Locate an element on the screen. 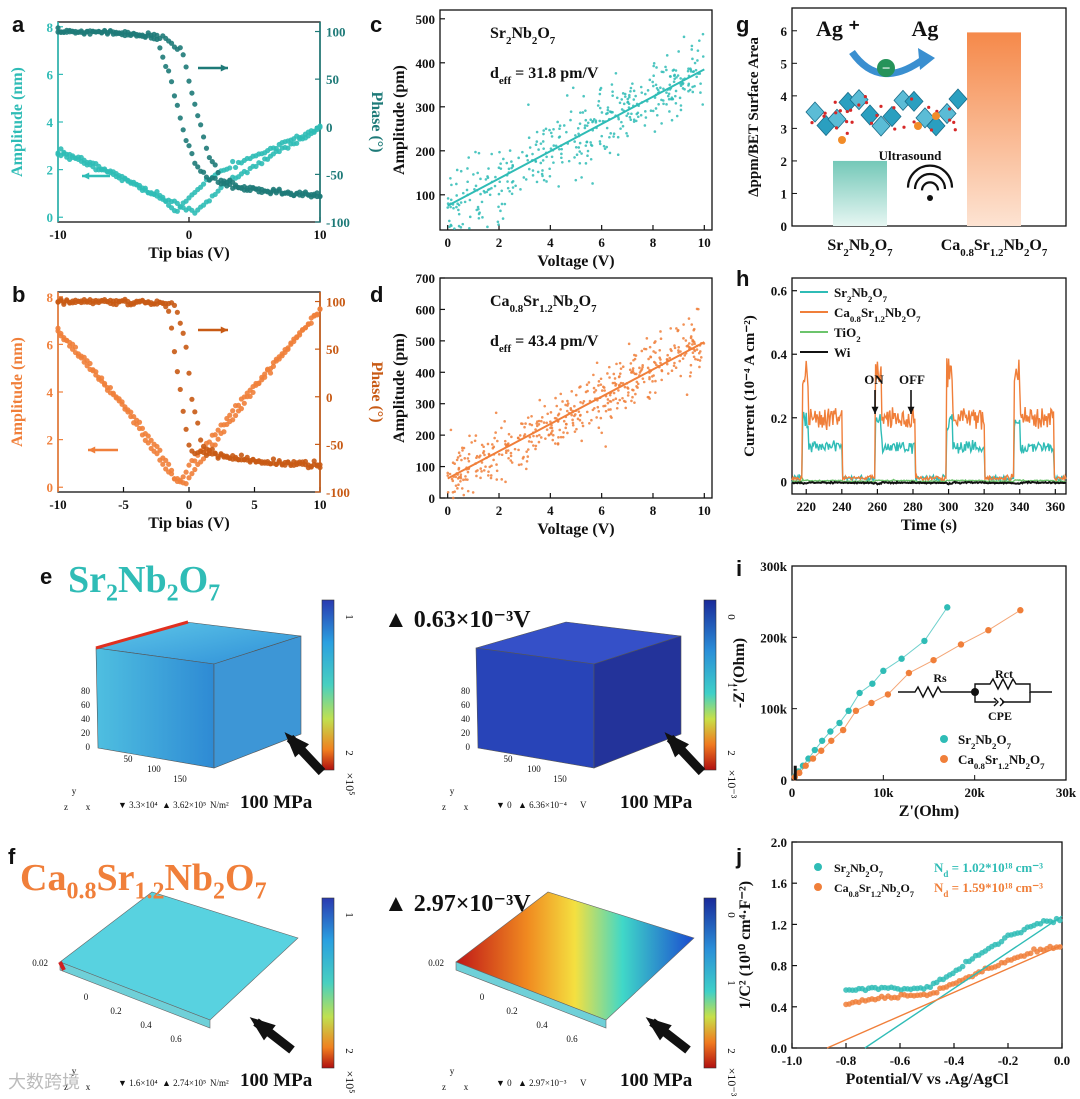  force-arrow-f2-head is located at coordinates (658, 1029).